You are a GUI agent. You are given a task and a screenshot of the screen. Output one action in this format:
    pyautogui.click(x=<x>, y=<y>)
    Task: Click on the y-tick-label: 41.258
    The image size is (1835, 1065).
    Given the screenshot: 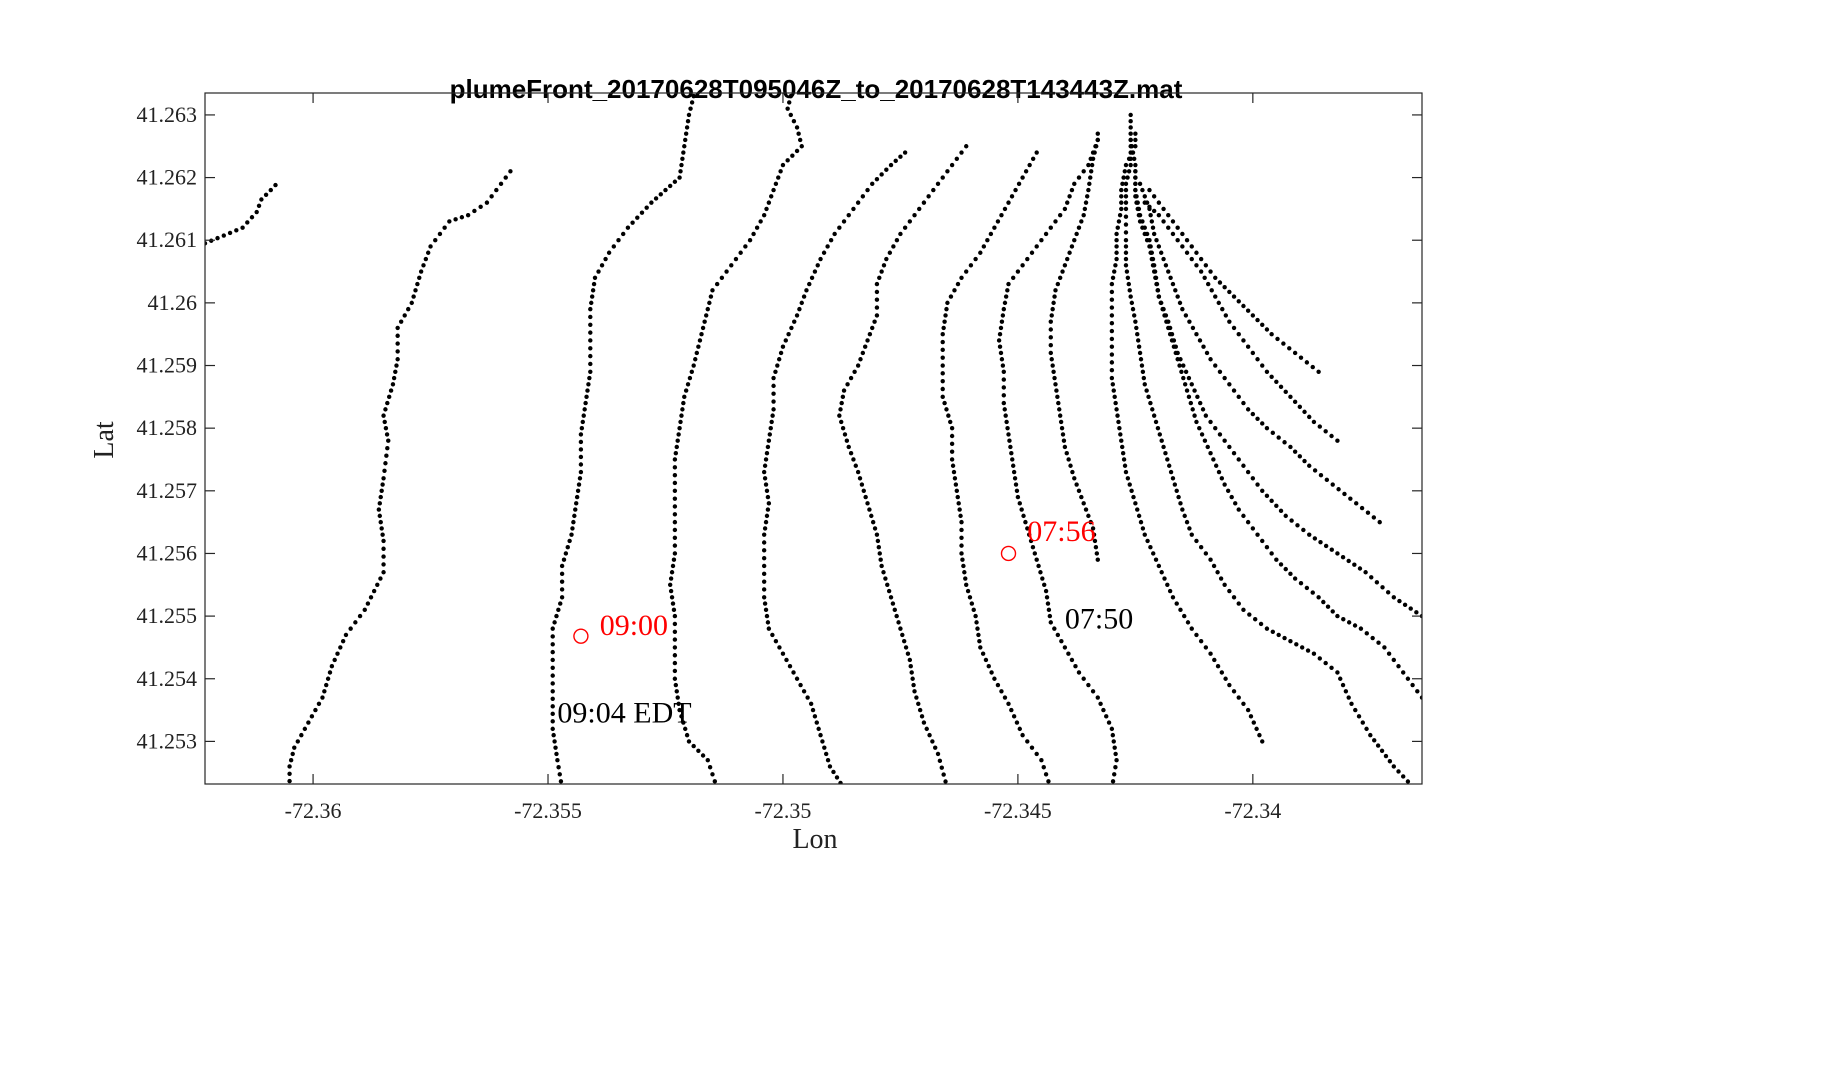 What is the action you would take?
    pyautogui.click(x=167, y=427)
    